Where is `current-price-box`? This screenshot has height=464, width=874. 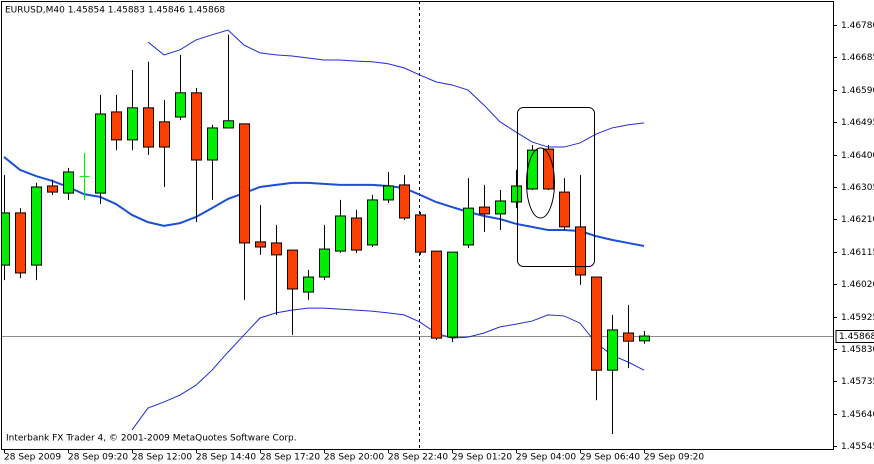 current-price-box is located at coordinates (854, 336).